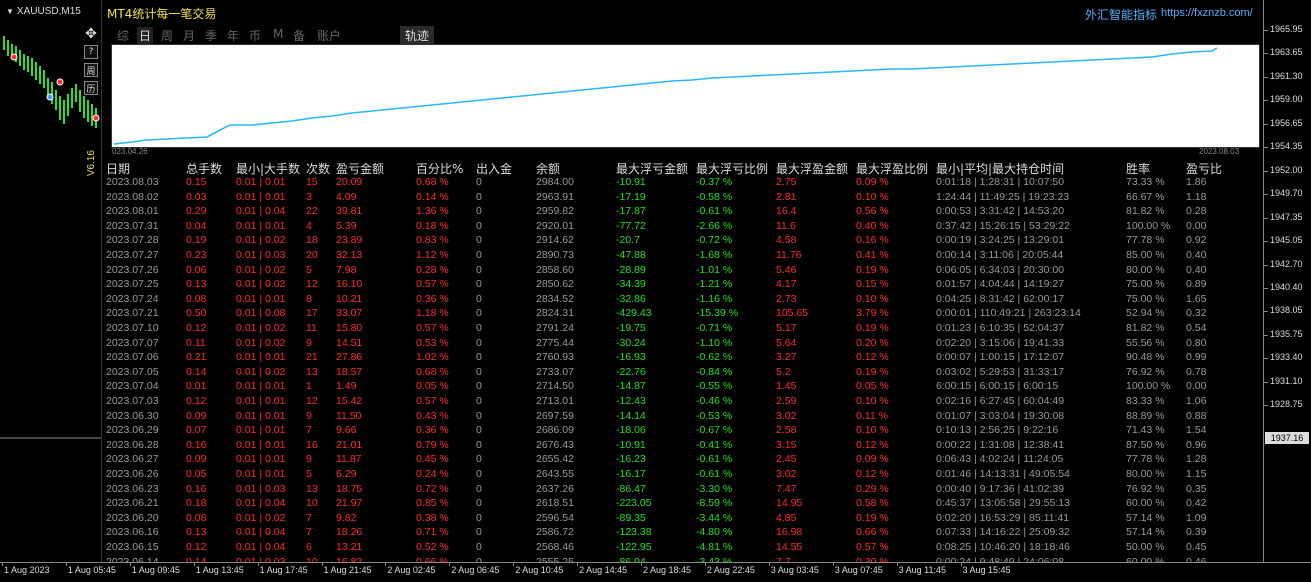  What do you see at coordinates (786, 196) in the screenshot?
I see `table-cell: 2.81` at bounding box center [786, 196].